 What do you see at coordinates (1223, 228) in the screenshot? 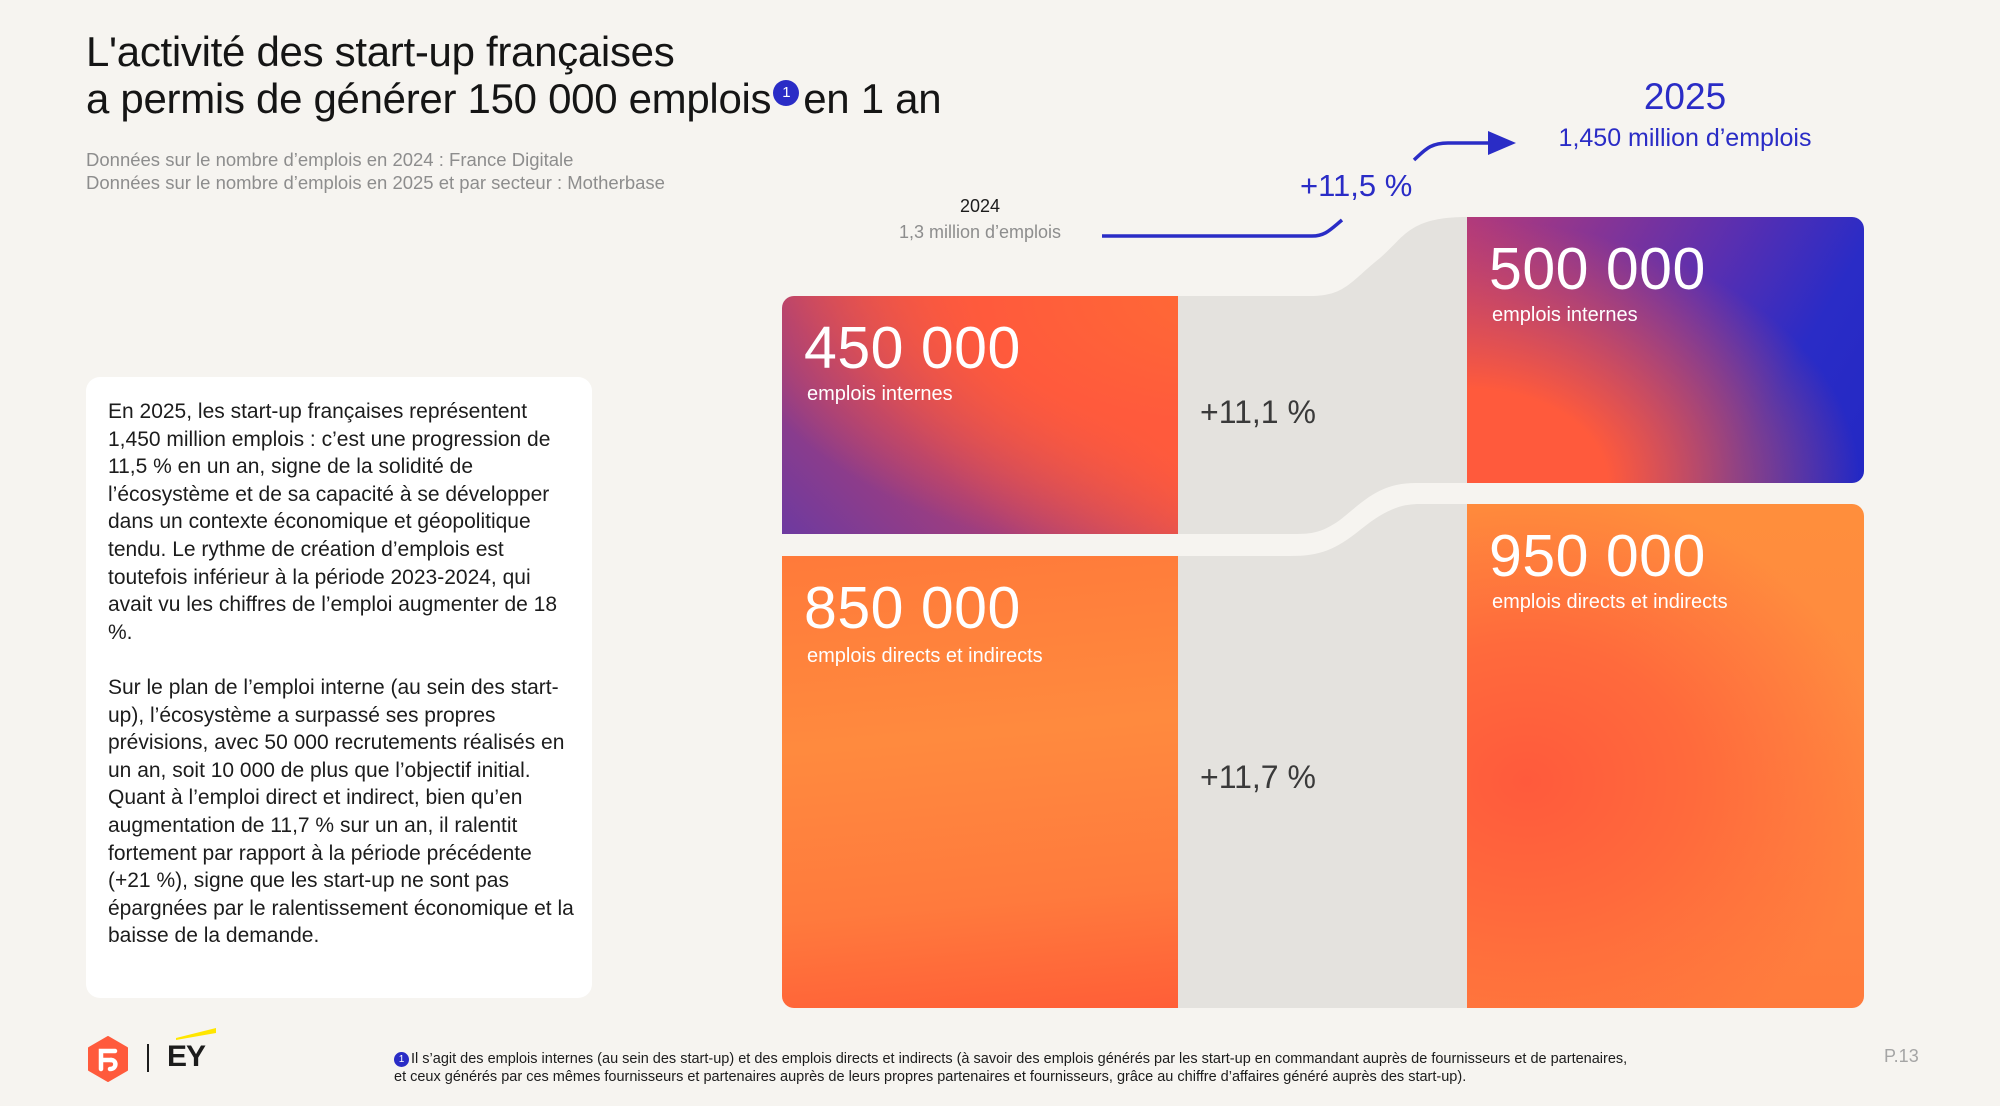
I see `growth-arrow-line` at bounding box center [1223, 228].